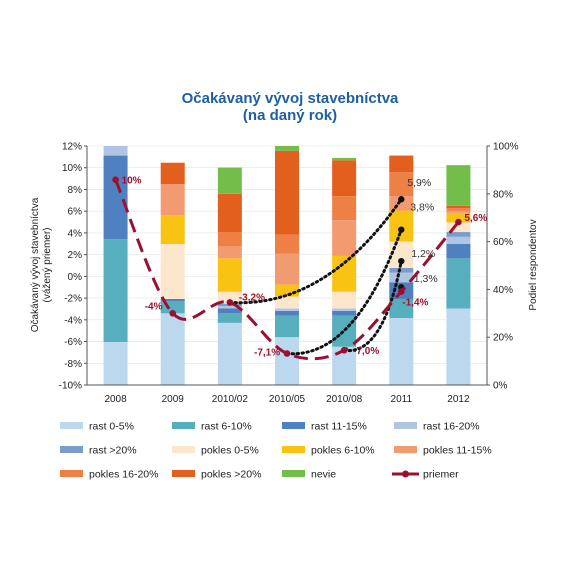 Image resolution: width=567 pixels, height=567 pixels. Describe the element at coordinates (339, 427) in the screenshot. I see `legend-label: rast 11-15%` at that location.